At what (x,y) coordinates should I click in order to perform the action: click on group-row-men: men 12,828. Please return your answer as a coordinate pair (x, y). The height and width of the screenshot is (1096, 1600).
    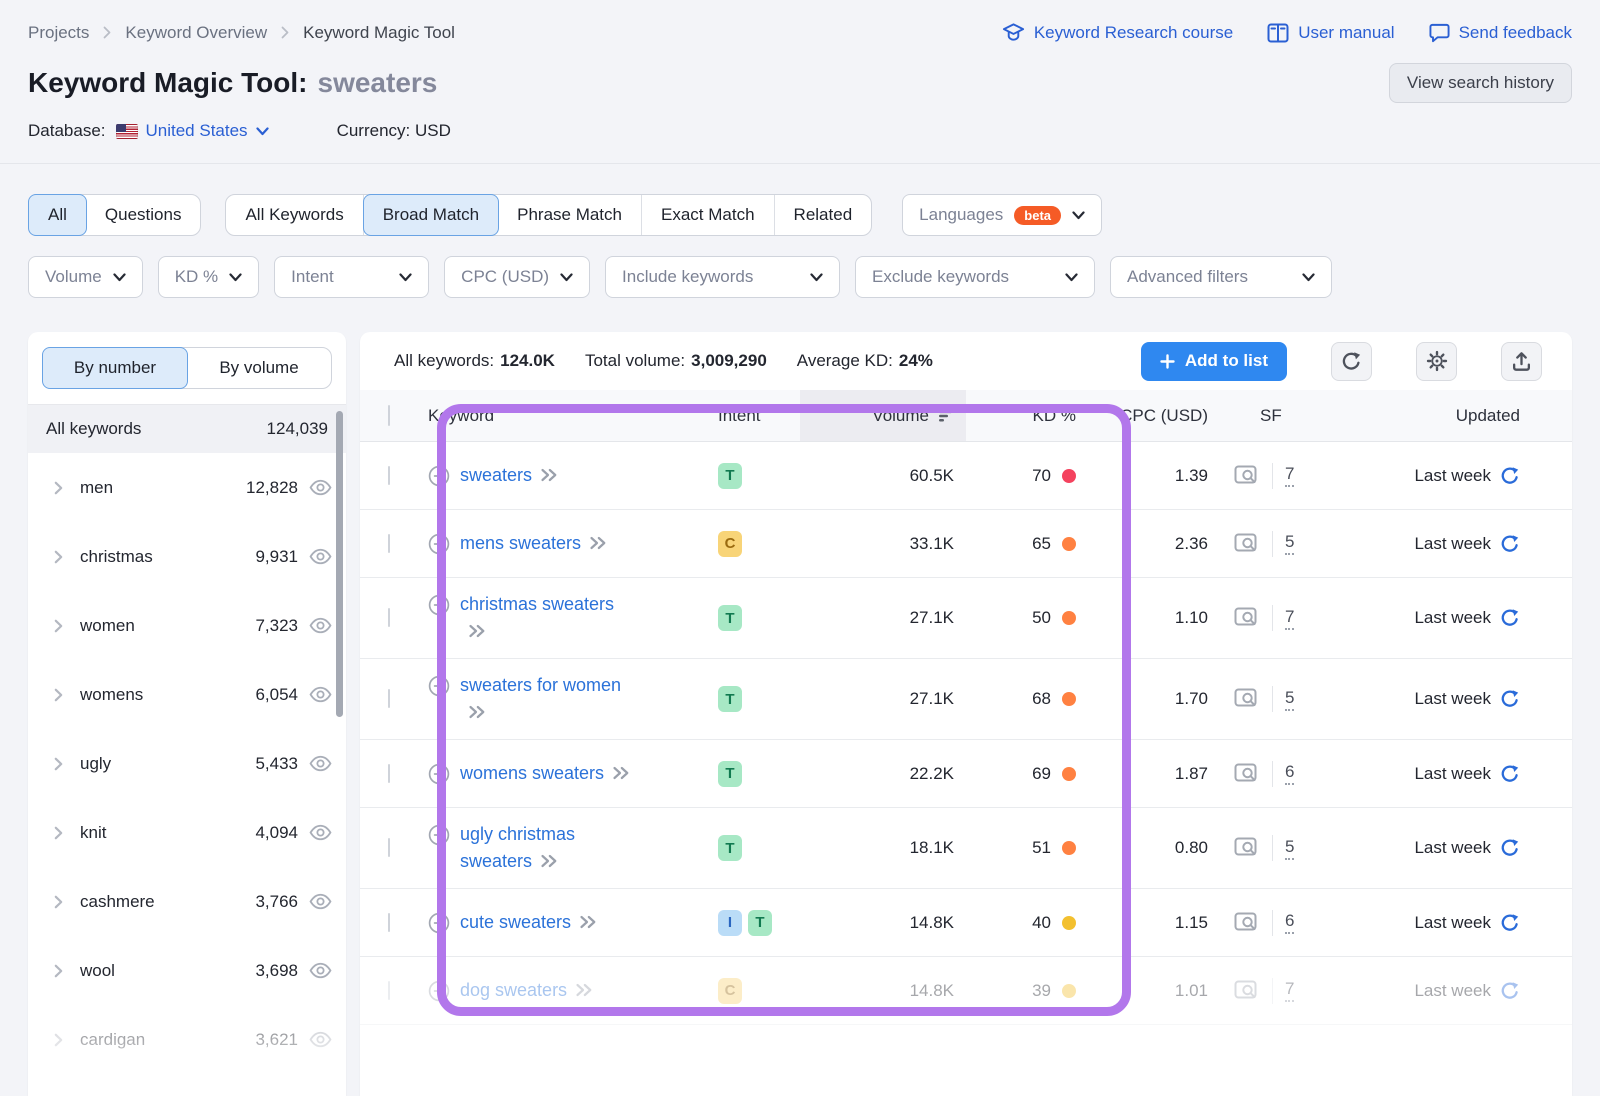
    Looking at the image, I should click on (187, 487).